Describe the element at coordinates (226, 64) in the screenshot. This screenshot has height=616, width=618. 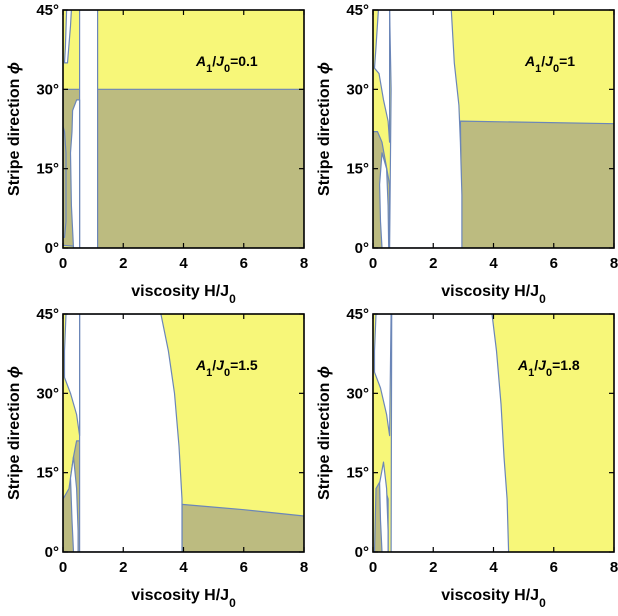
I see `parameter-annotation: A1/J0=0.1` at that location.